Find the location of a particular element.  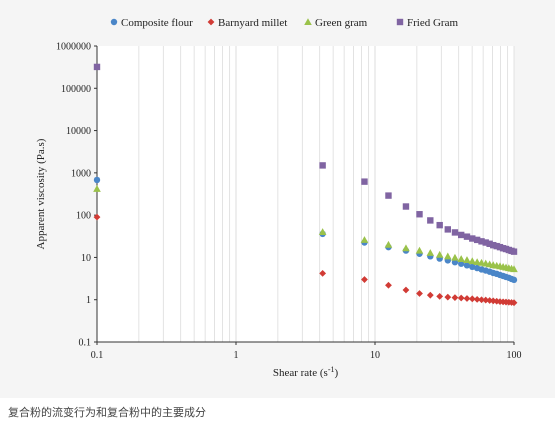

legend-item: Composite flour is located at coordinates (151, 23).